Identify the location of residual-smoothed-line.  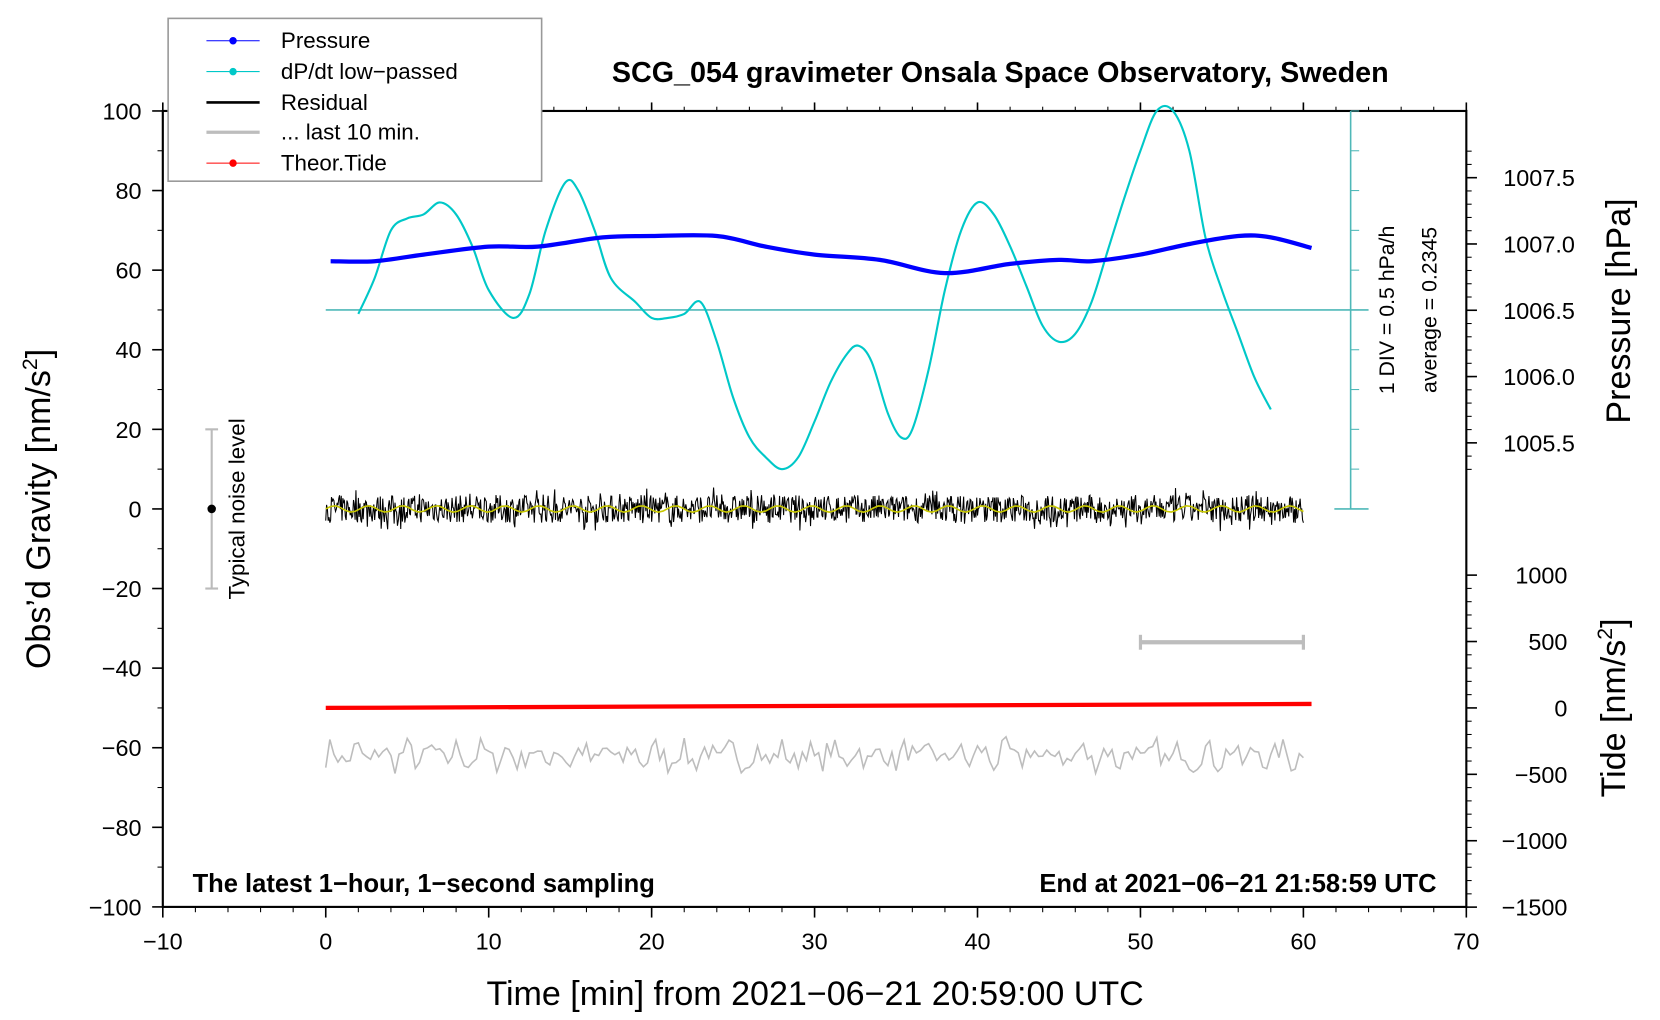
(814, 509).